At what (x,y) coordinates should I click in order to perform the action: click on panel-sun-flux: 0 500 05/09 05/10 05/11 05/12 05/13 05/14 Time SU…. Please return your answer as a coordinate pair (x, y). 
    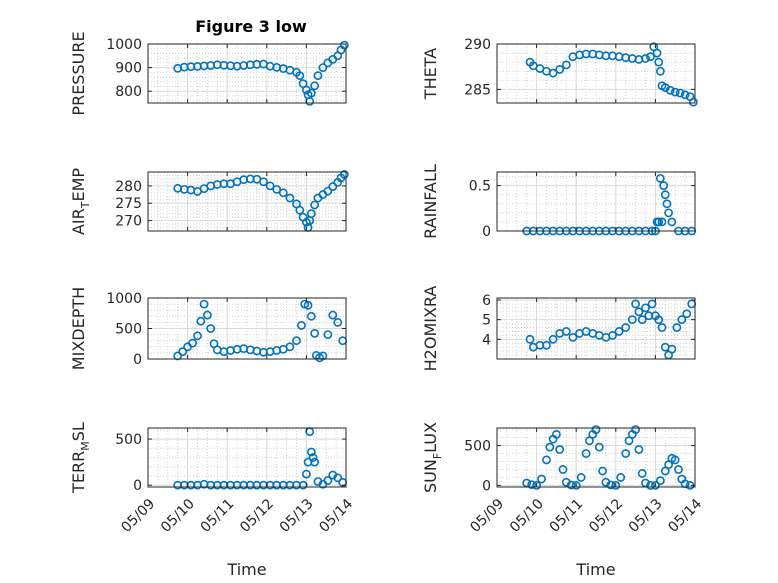
    Looking at the image, I should click on (563, 500).